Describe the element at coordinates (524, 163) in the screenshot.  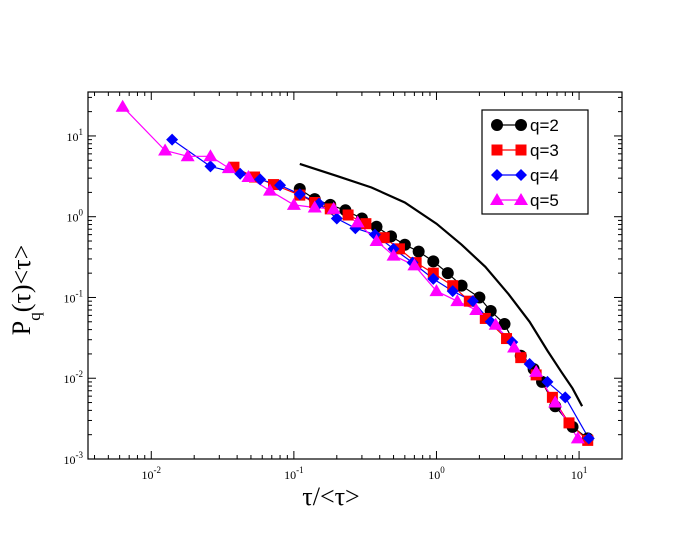
I see `legend-items: q=2 q=3 q=4 q=5` at that location.